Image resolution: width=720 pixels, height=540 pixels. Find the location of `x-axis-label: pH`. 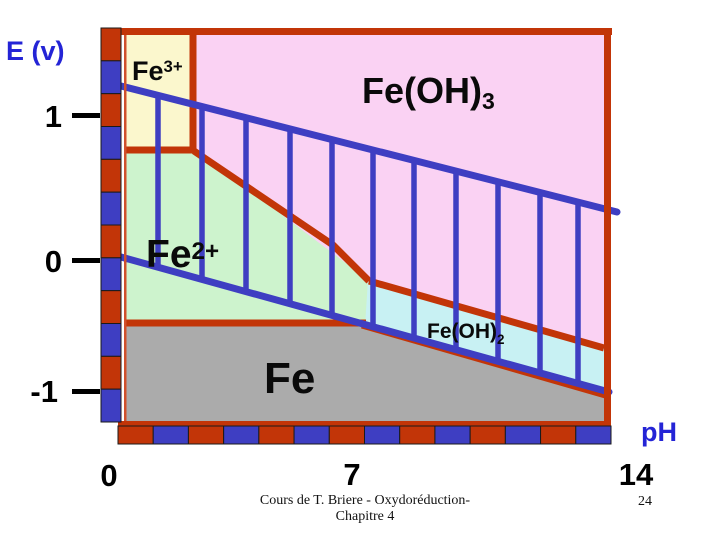

x-axis-label: pH is located at coordinates (659, 432).